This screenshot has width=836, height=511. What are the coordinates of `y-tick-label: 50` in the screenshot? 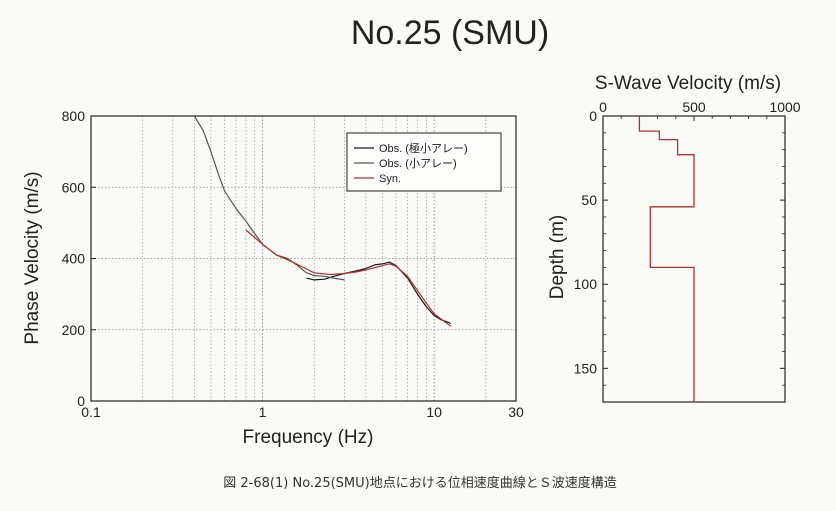 It's located at (589, 200).